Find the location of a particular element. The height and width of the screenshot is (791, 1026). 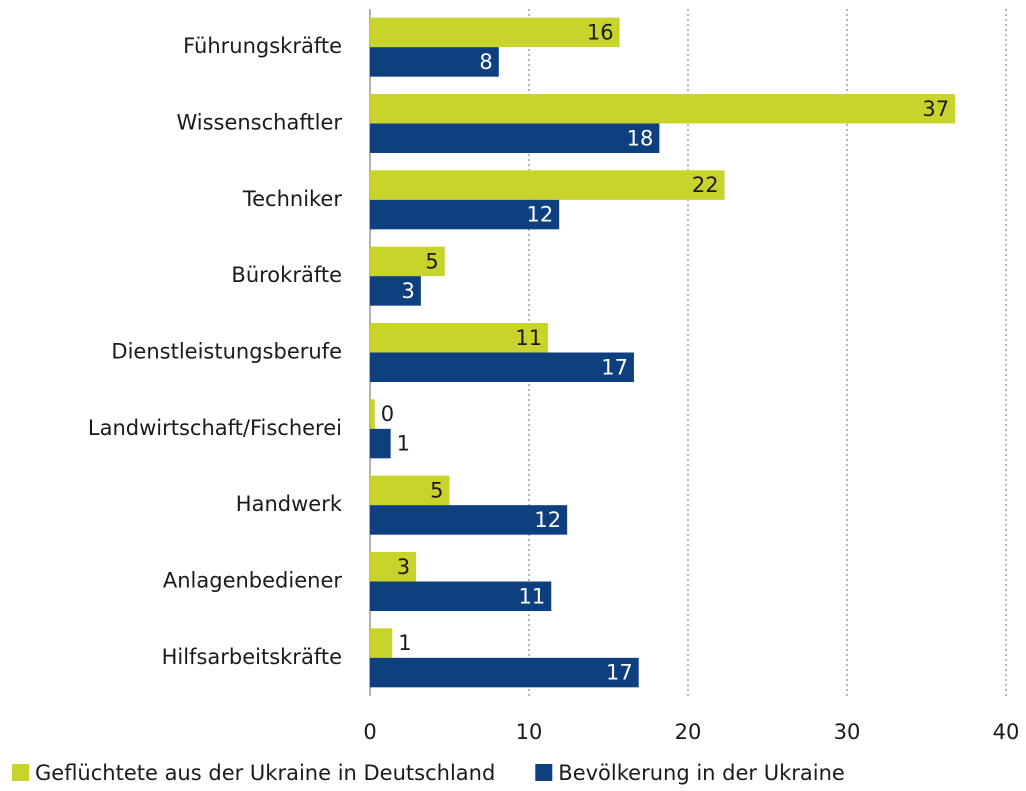

data-label: 22 is located at coordinates (705, 185).